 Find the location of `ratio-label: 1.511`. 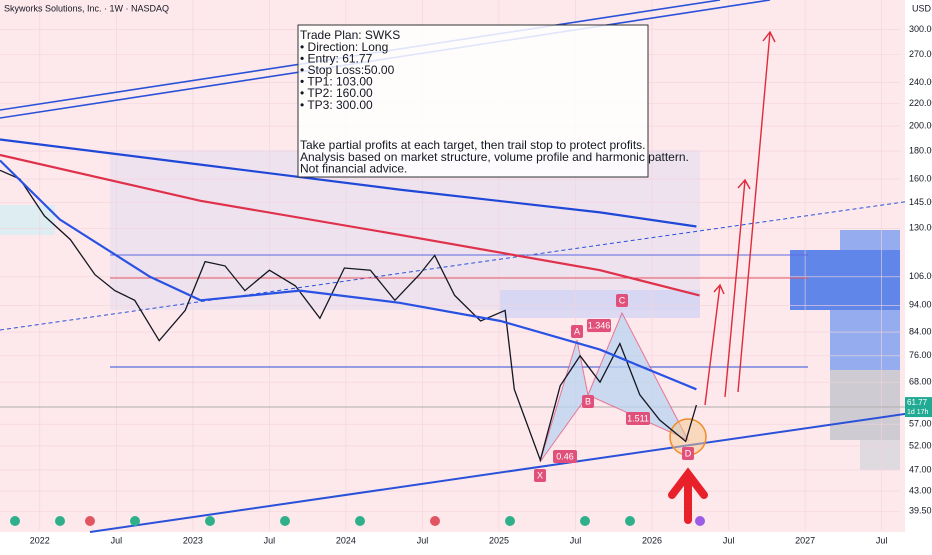

ratio-label: 1.511 is located at coordinates (638, 418).